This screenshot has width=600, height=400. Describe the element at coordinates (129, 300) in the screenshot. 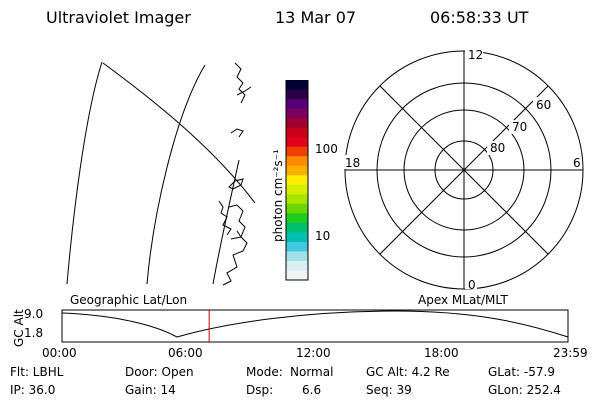

I see `geographic-title: Geographic Lat/Lon` at that location.